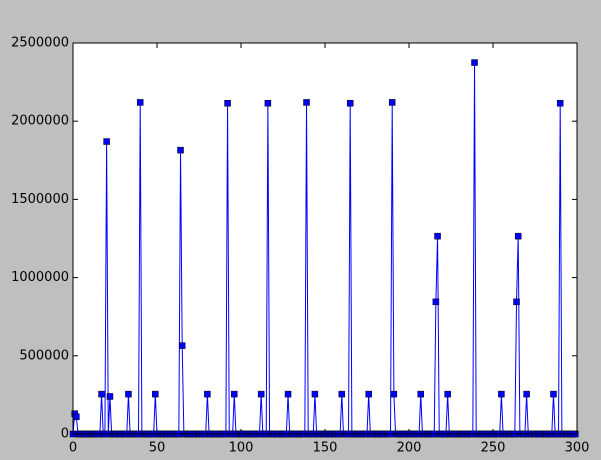 The image size is (601, 460). What do you see at coordinates (493, 448) in the screenshot?
I see `x-tick-label: 250` at bounding box center [493, 448].